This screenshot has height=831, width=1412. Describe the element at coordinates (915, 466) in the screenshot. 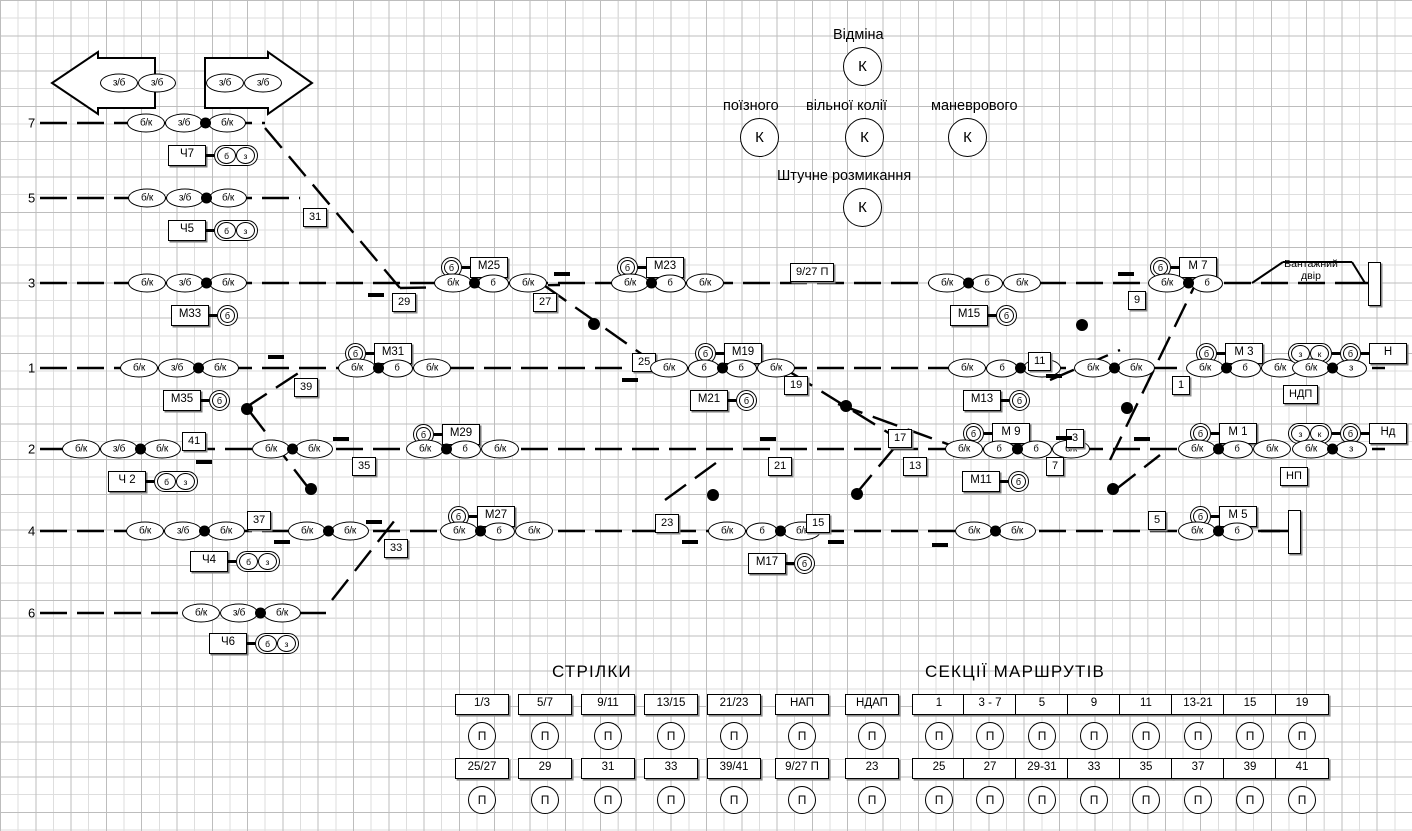

I see `section-plate-13: 13` at that location.